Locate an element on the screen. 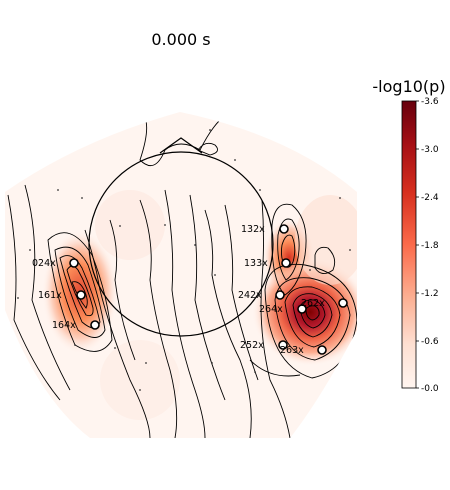 Image resolution: width=450 pixels, height=490 pixels. colorbar-tick-label: -1.8 is located at coordinates (430, 246).